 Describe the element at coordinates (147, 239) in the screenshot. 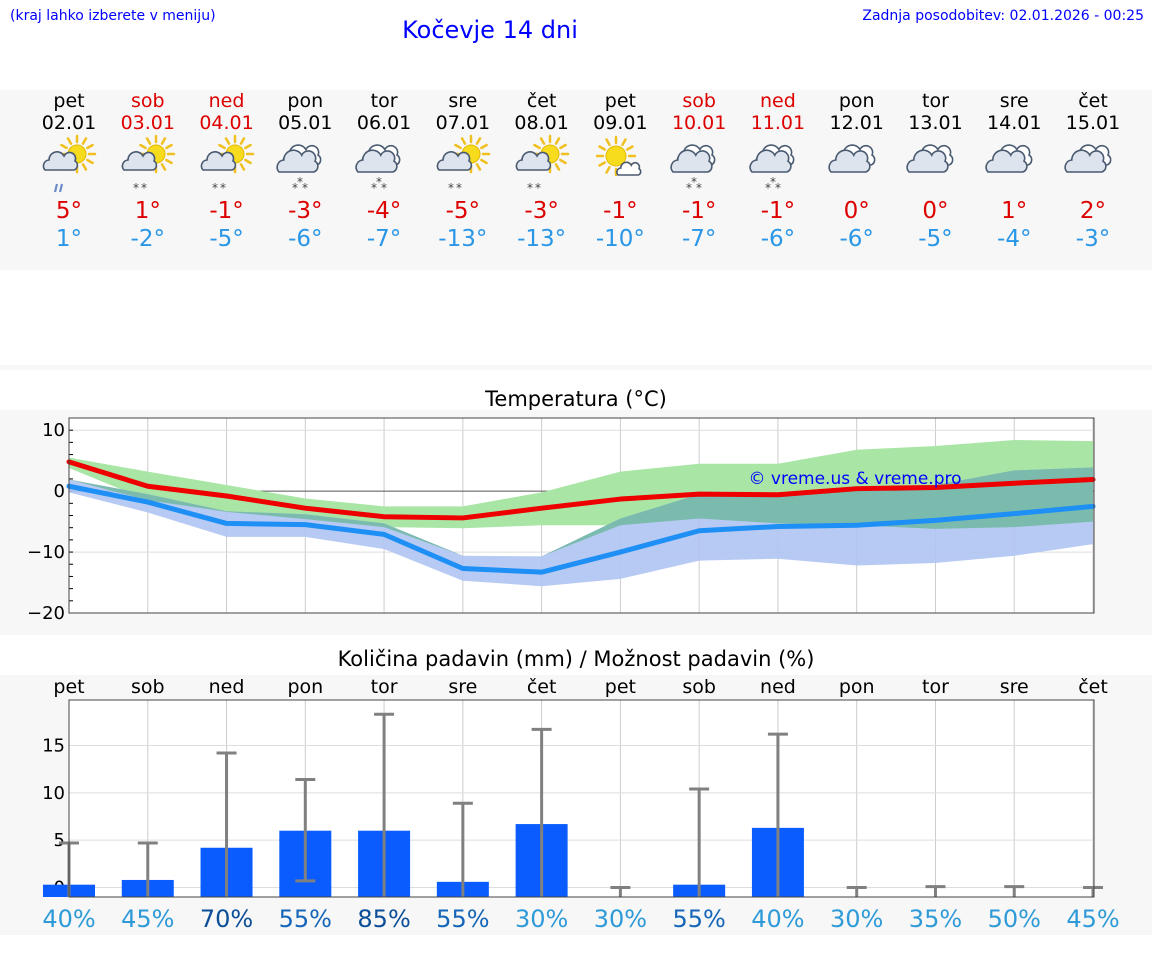

I see `min-temp: -2°` at that location.